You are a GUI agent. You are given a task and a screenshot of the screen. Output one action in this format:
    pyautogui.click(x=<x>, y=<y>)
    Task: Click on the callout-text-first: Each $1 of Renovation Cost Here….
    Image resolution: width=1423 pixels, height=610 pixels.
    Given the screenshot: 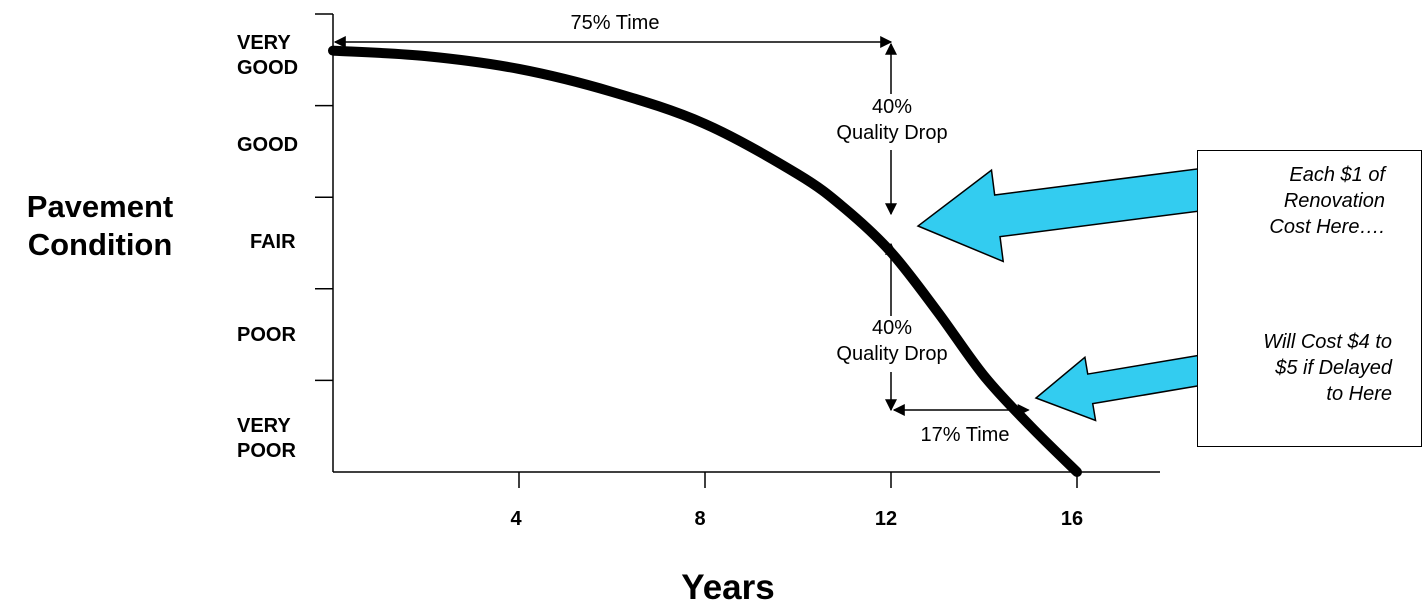 What is the action you would take?
    pyautogui.click(x=1295, y=201)
    